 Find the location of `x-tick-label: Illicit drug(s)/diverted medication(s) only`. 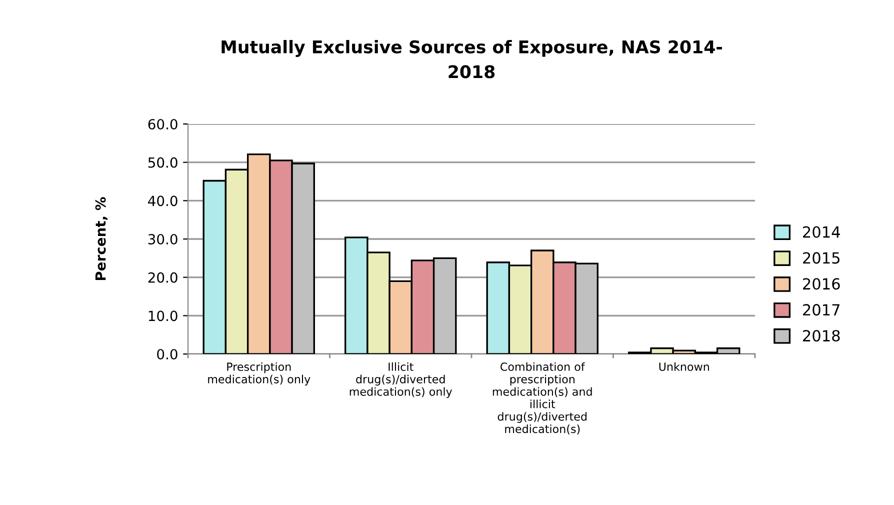

x-tick-label: Illicit drug(s)/diverted medication(s) only is located at coordinates (401, 380).